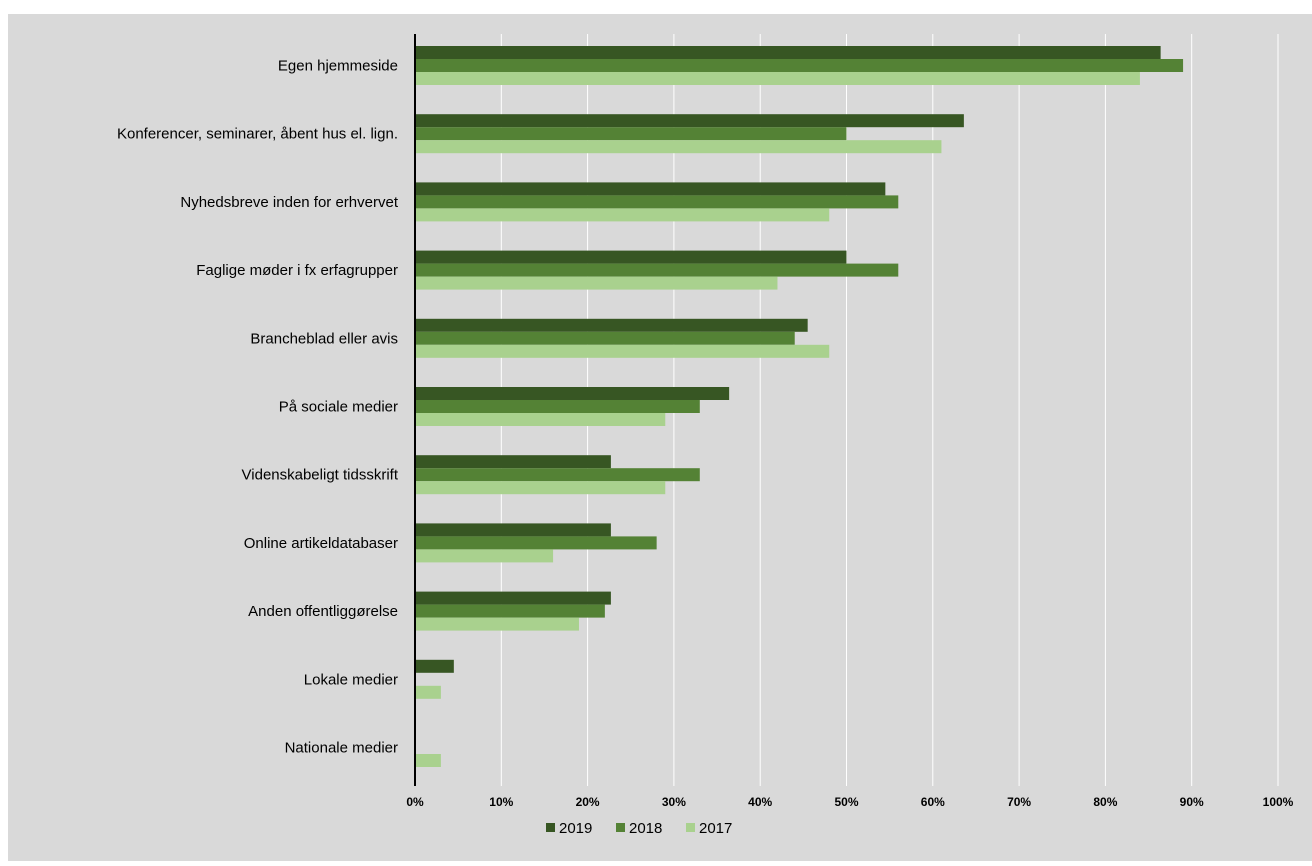  I want to click on x-tick-label: 20%, so click(588, 802).